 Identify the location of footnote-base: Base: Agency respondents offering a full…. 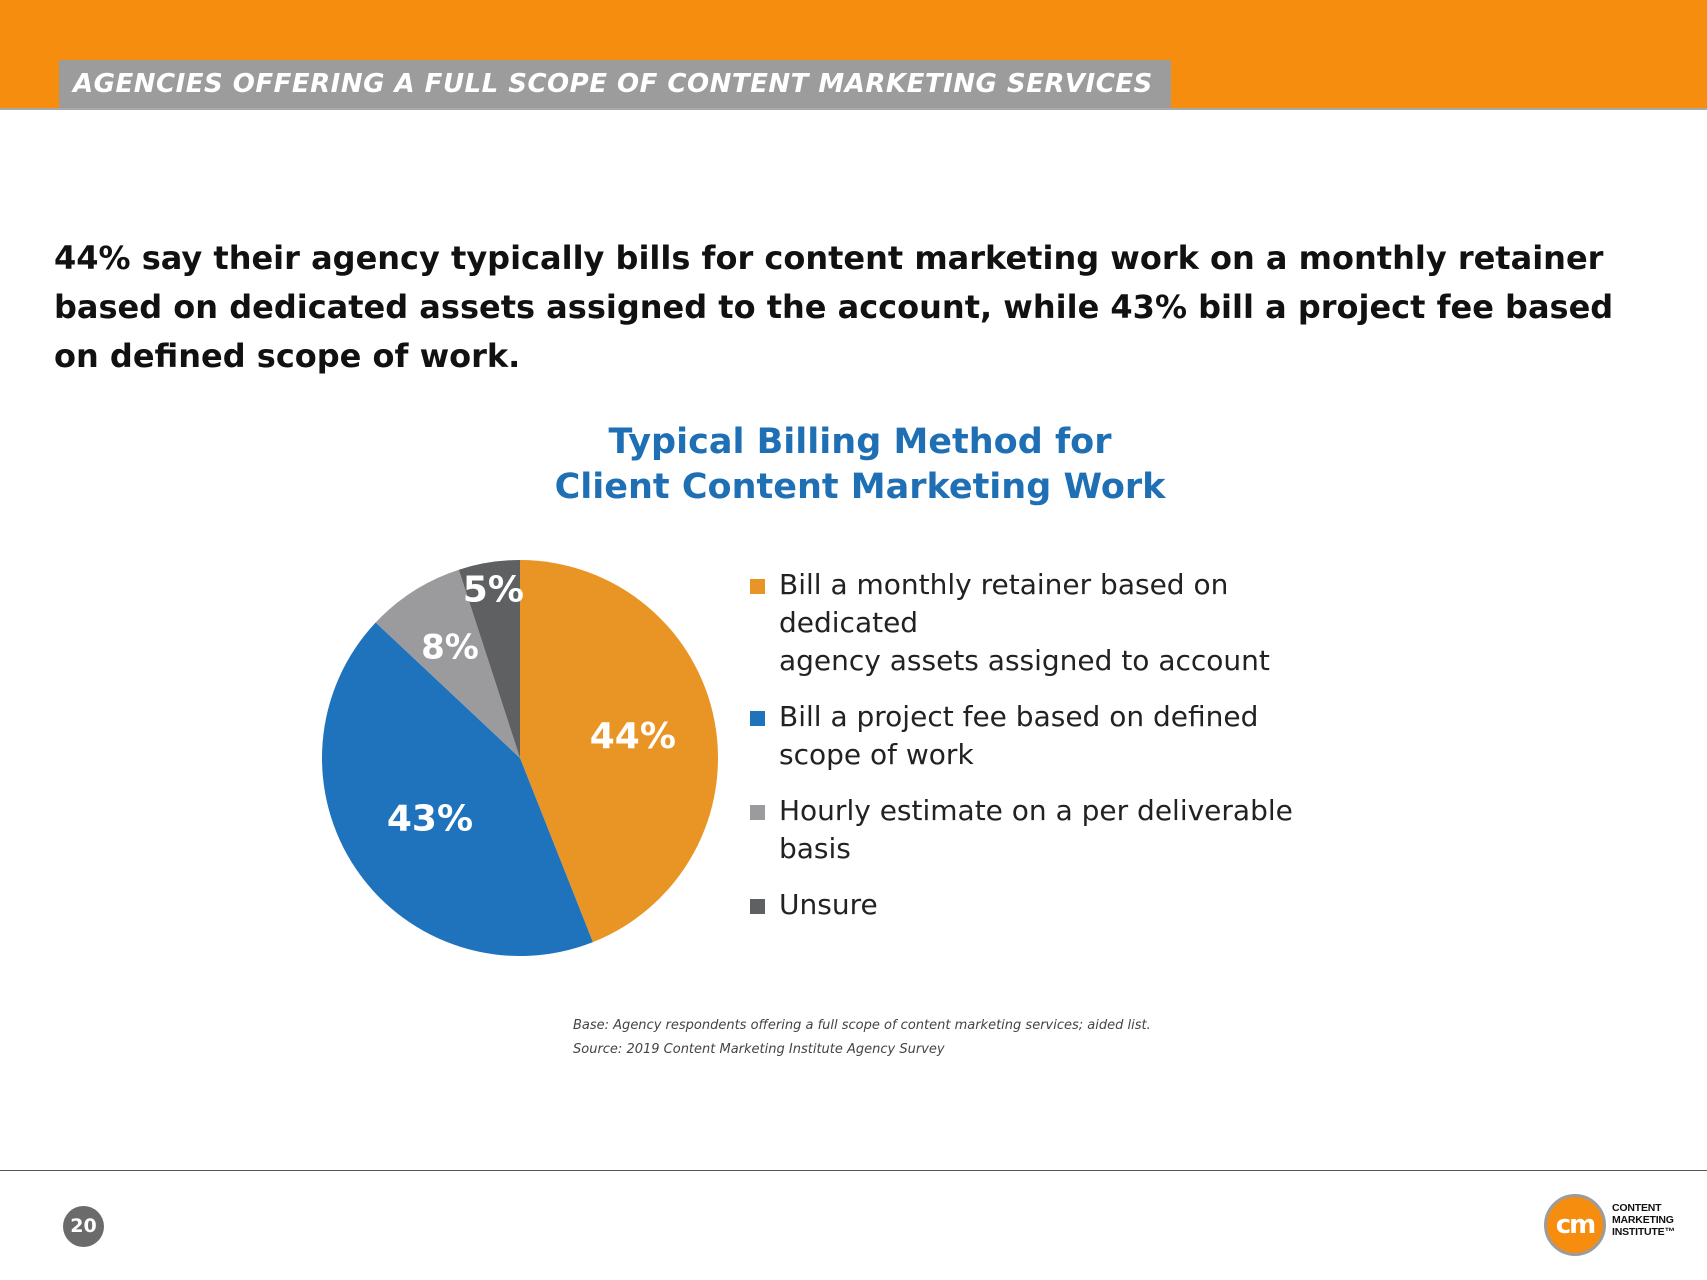
(862, 1025).